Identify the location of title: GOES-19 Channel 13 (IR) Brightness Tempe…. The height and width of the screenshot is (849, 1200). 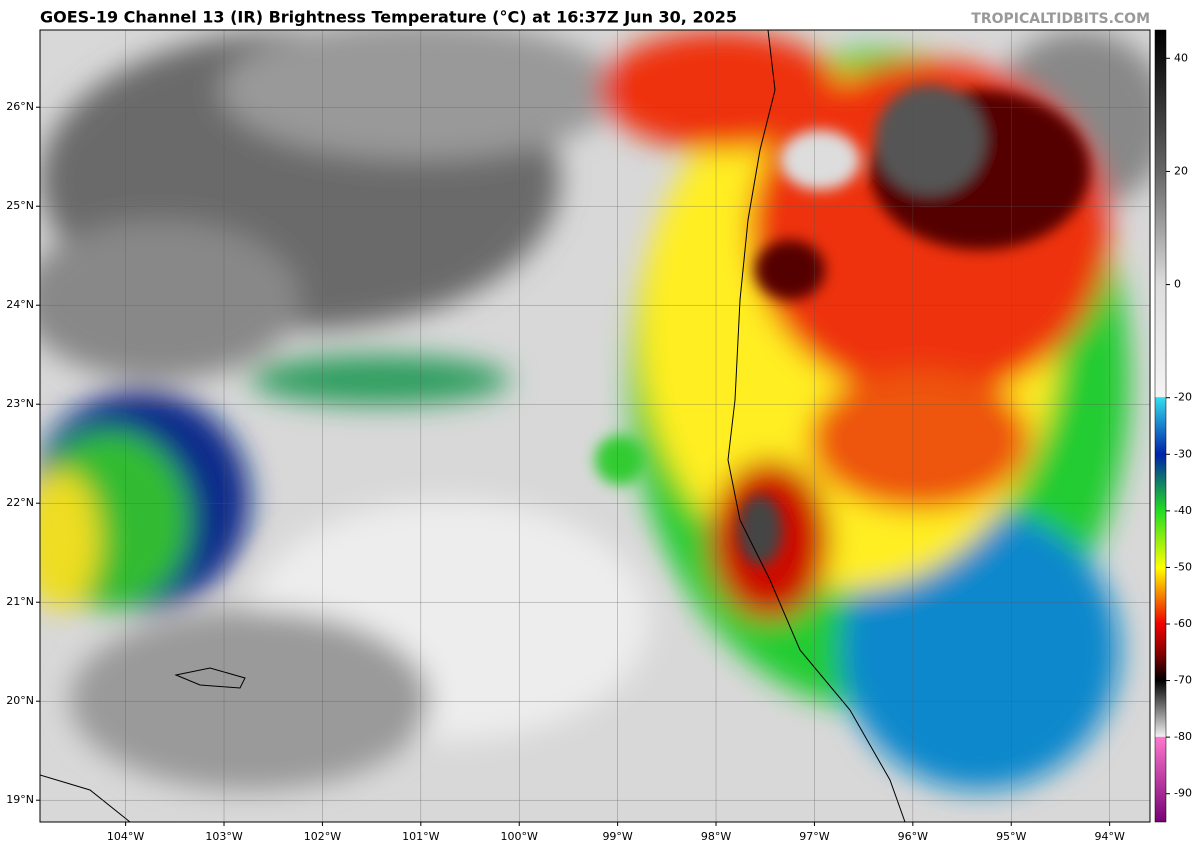
(388, 17).